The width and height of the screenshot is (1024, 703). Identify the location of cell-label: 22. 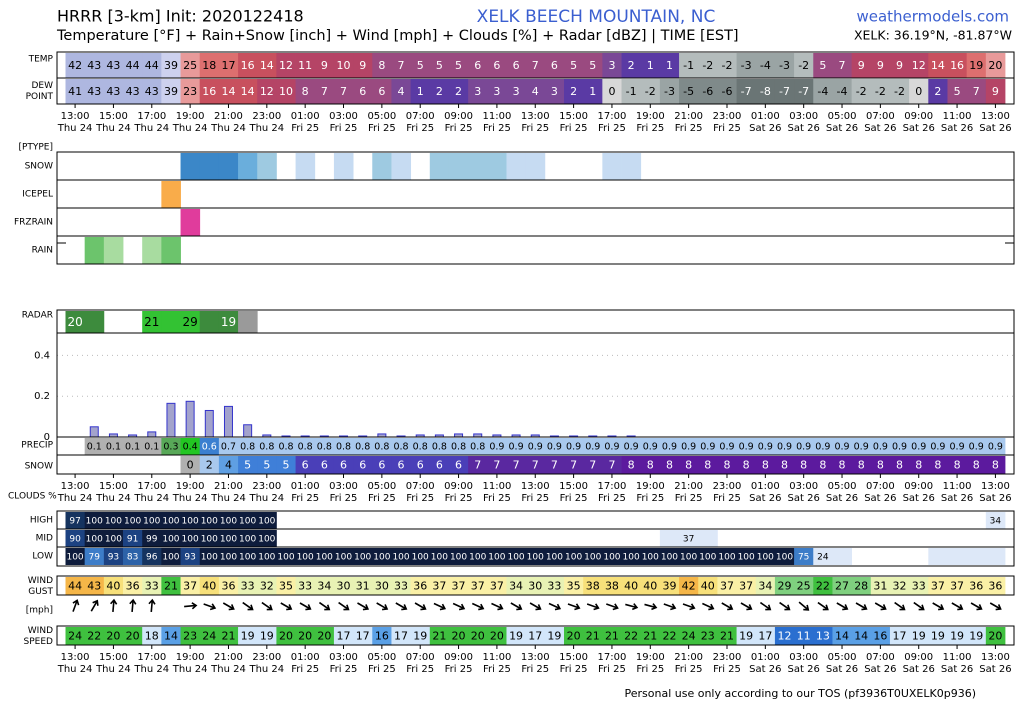
(94, 636).